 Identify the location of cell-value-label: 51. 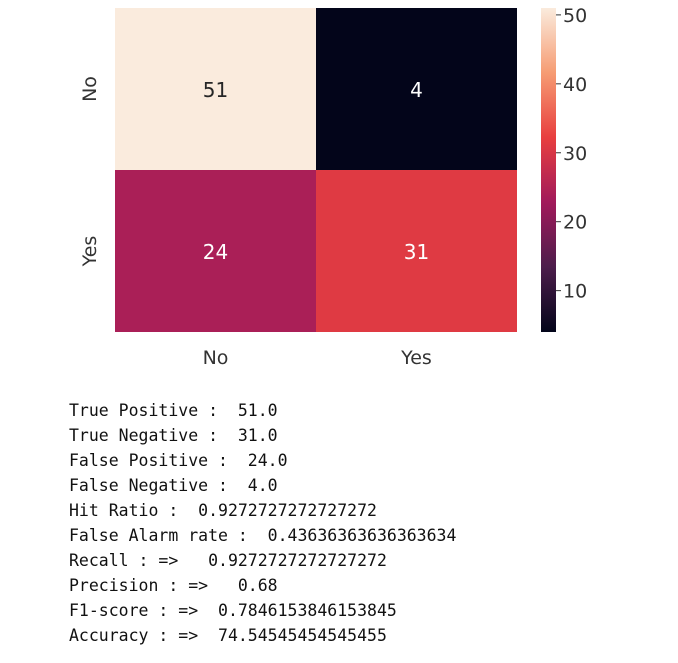
(215, 90).